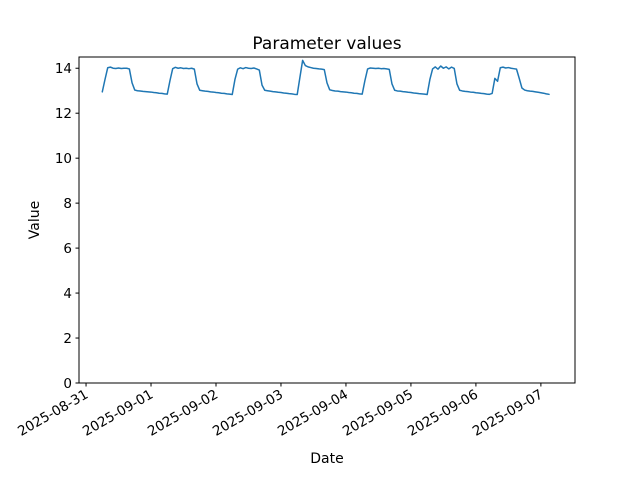 This screenshot has width=640, height=480. What do you see at coordinates (67, 226) in the screenshot?
I see `y-axis: 0 2 4 6 8 10 12 14` at bounding box center [67, 226].